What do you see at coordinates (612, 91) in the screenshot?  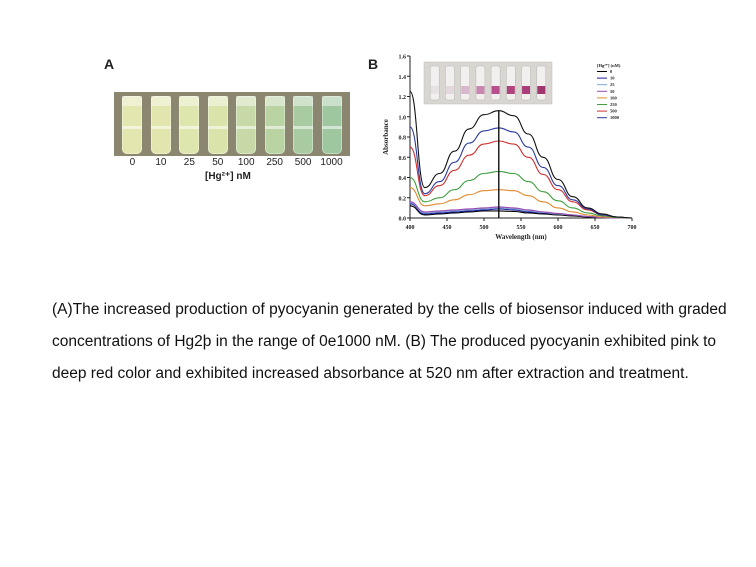 I see `legend-label: 50` at bounding box center [612, 91].